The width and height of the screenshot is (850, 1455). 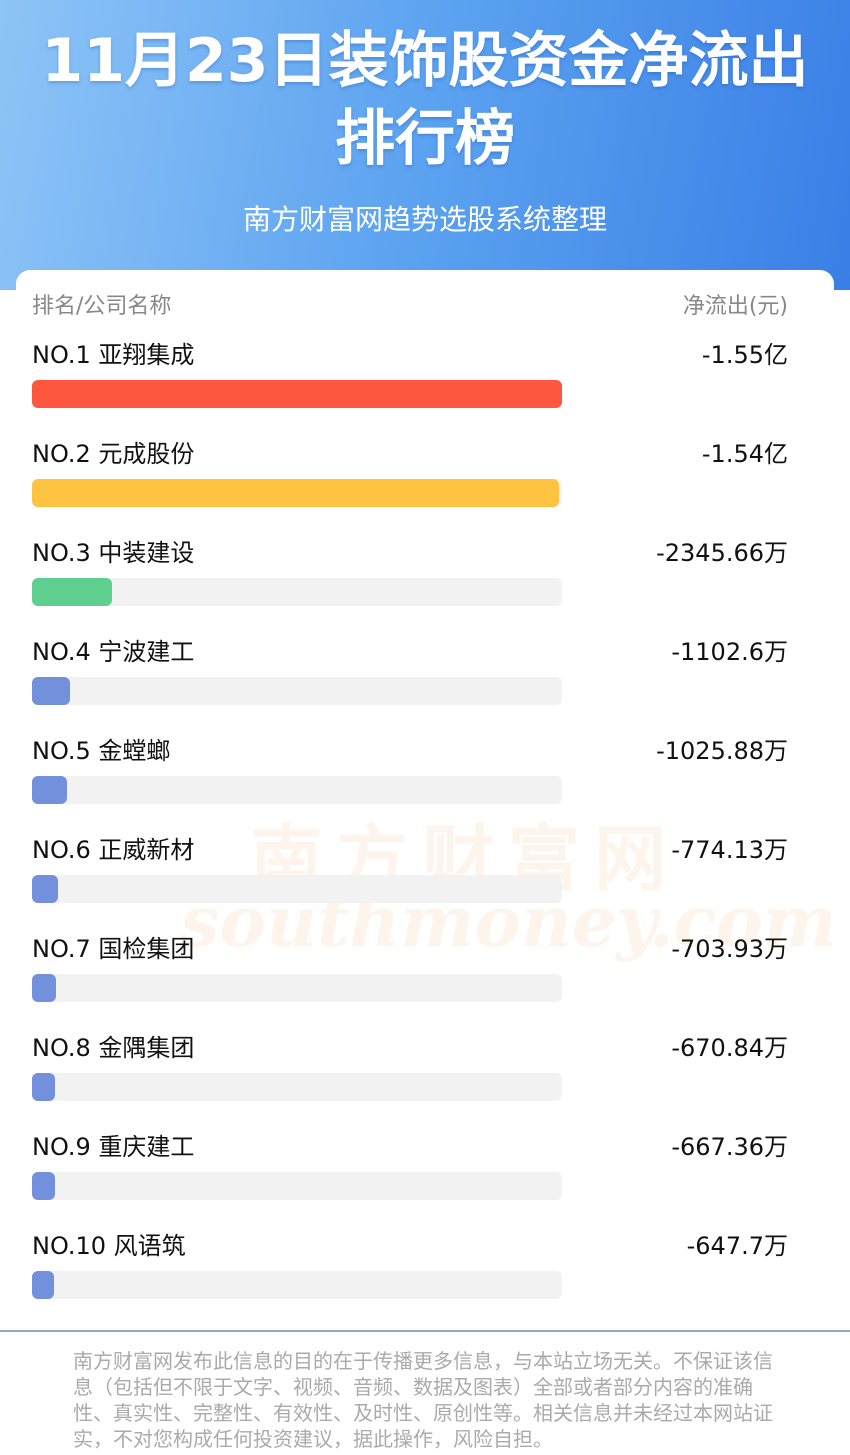 I want to click on category-label: NO.8 金隅集团, so click(x=113, y=1048).